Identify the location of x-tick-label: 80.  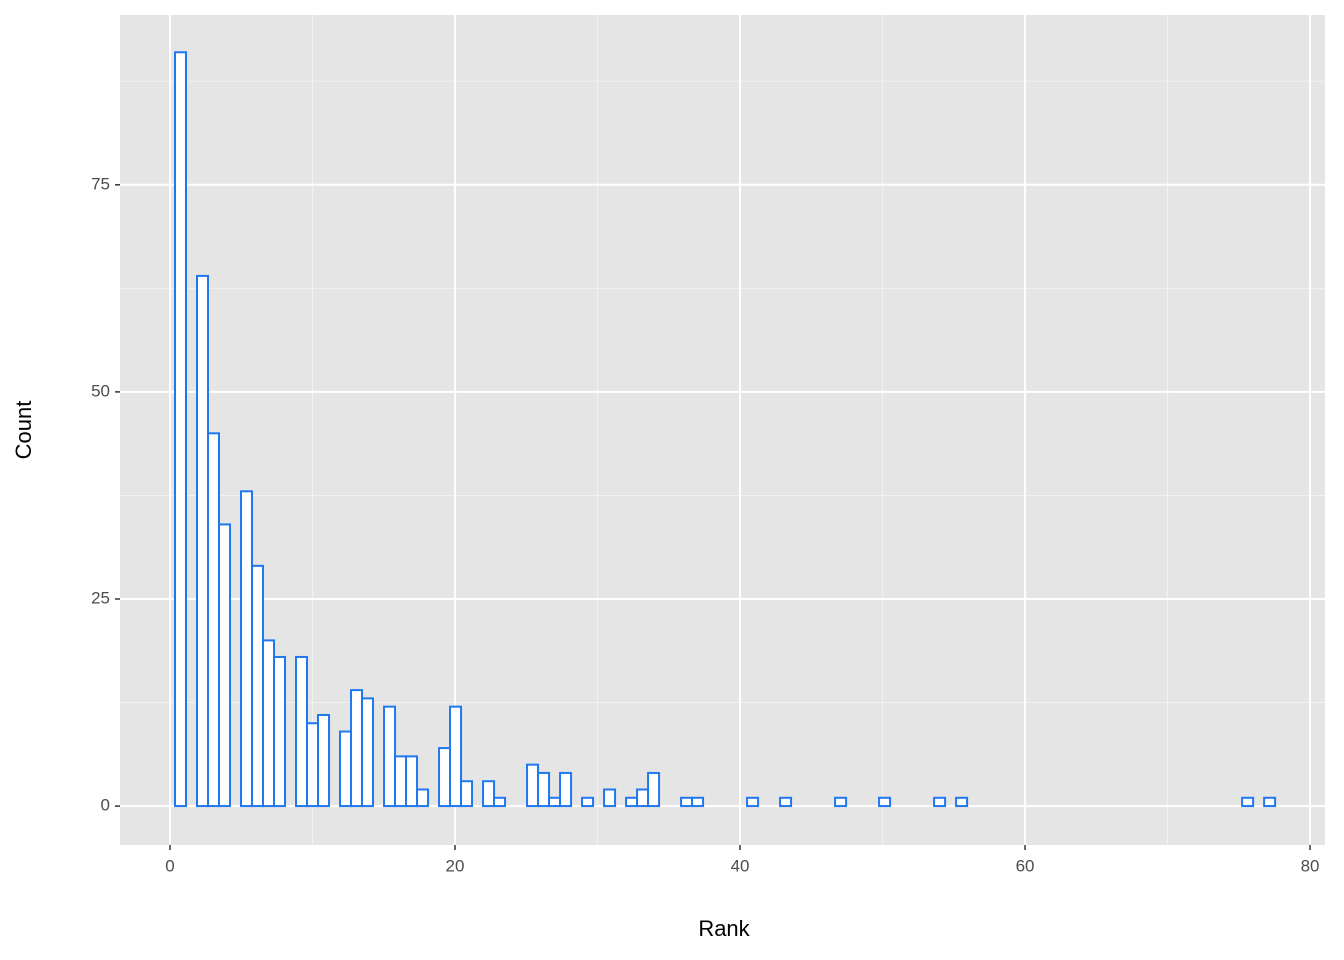
(1310, 865).